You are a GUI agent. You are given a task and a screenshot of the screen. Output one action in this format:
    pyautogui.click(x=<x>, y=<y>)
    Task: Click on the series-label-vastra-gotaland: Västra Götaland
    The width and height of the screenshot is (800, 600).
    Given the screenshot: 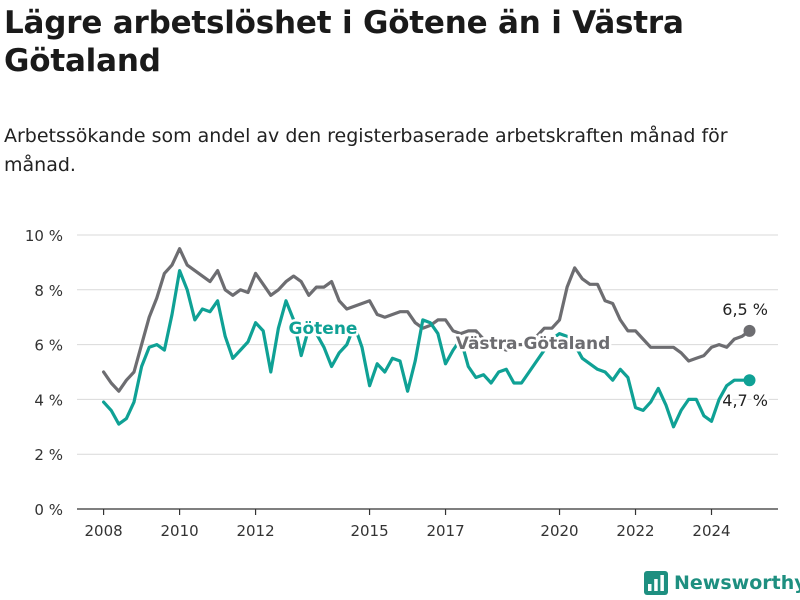 What is the action you would take?
    pyautogui.click(x=533, y=344)
    